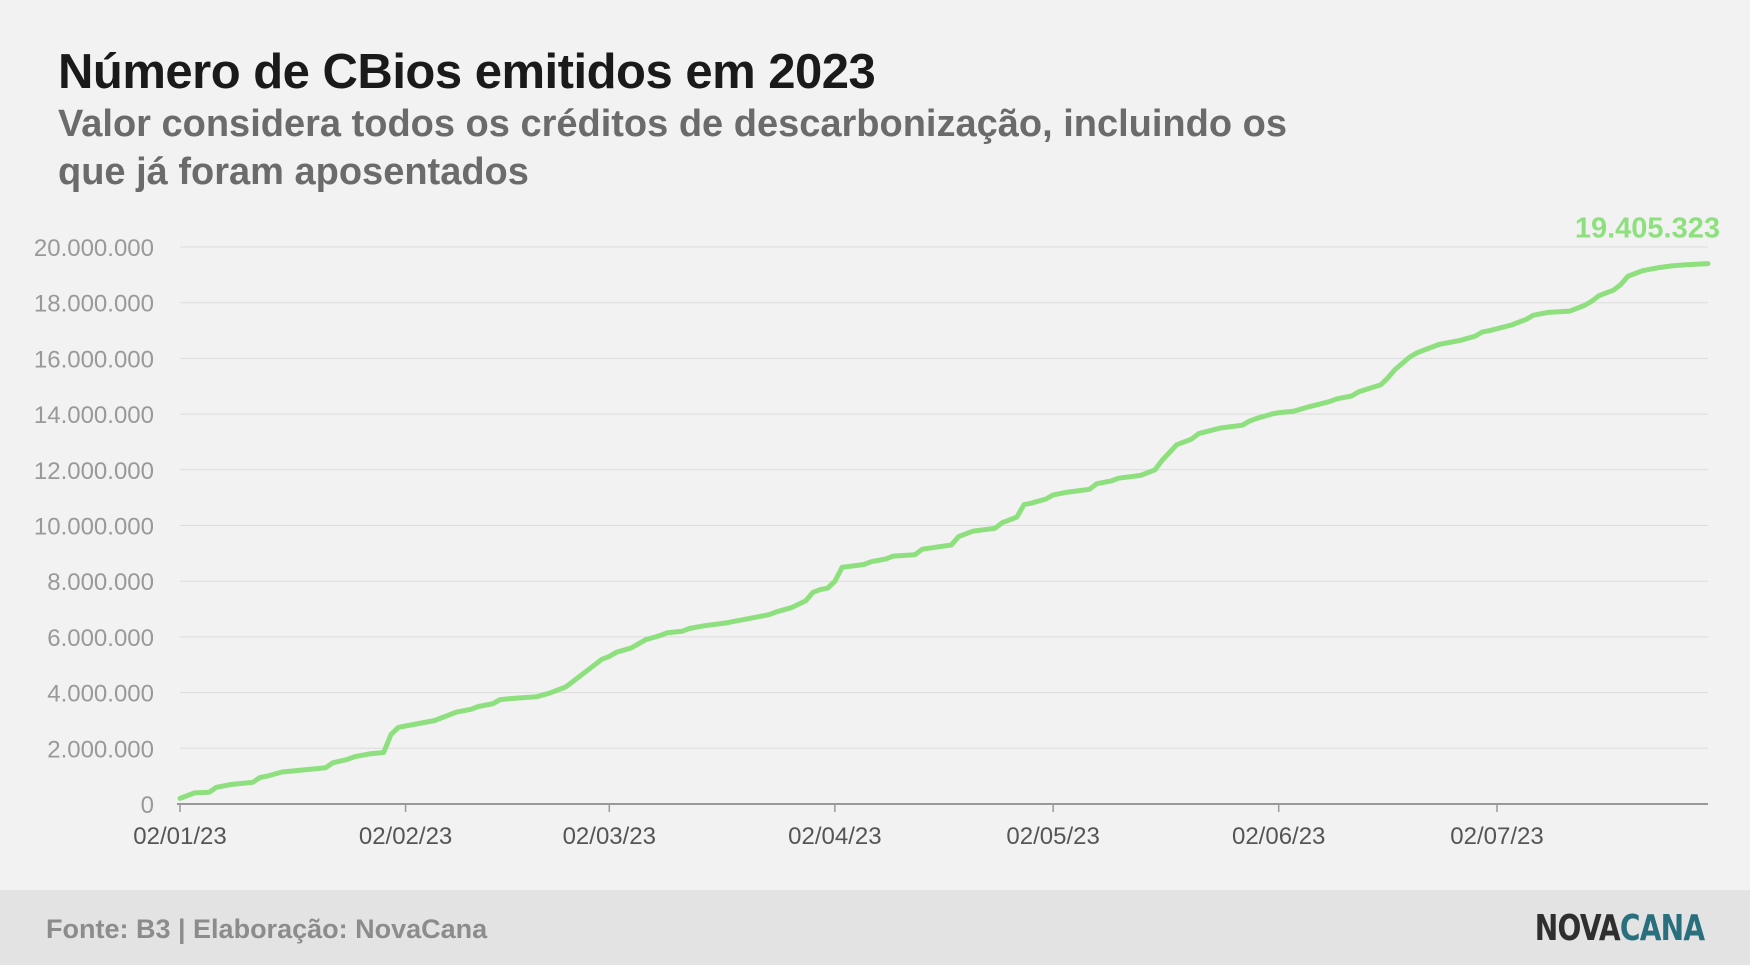 The image size is (1750, 965). I want to click on y-tick-label: 18.000.000, so click(94, 304).